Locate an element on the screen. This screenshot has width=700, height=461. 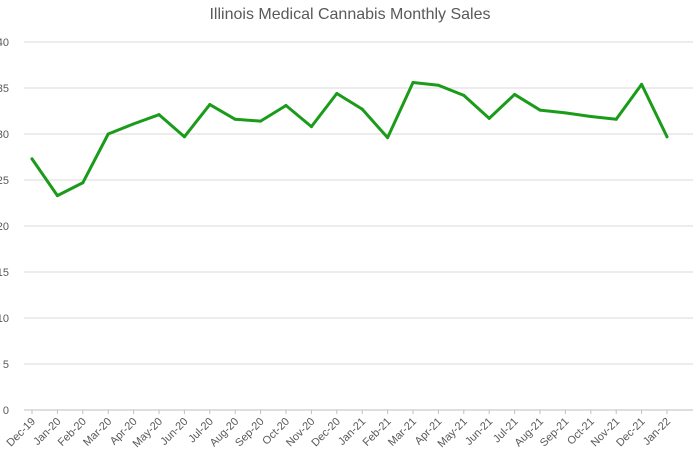
x-tick-label: Mar-21 is located at coordinates (402, 432).